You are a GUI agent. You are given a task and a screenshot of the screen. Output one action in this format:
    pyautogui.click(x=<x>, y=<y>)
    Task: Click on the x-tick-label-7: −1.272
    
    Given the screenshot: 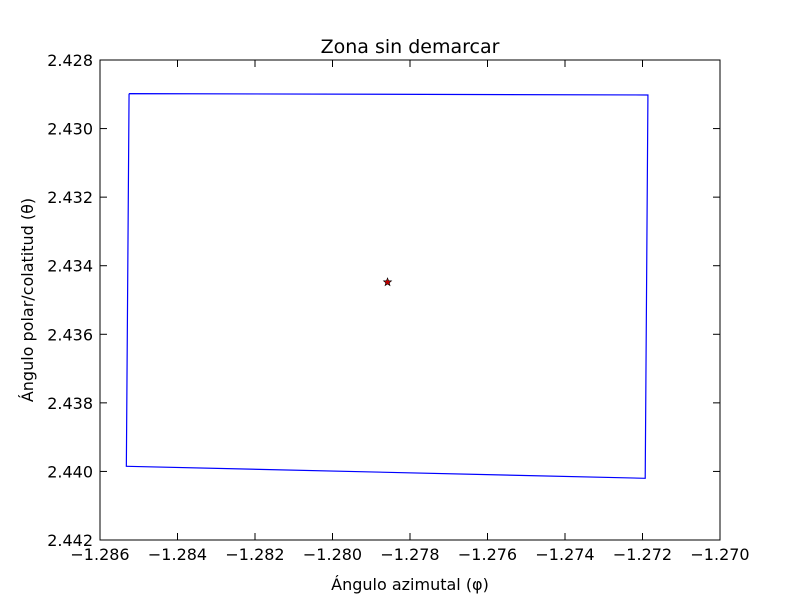 What is the action you would take?
    pyautogui.click(x=642, y=554)
    